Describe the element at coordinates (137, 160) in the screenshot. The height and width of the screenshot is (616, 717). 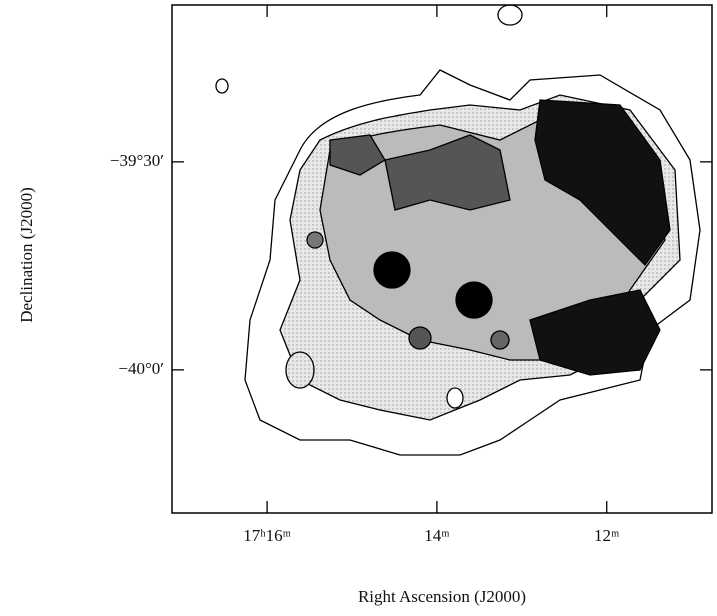
I see `y-tick-label: −39°30′` at that location.